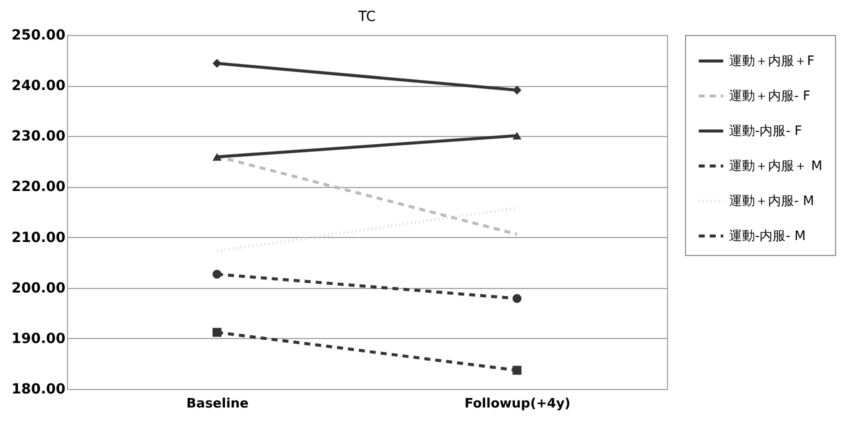  What do you see at coordinates (38, 338) in the screenshot?
I see `y-tick-label: 190.00` at bounding box center [38, 338].